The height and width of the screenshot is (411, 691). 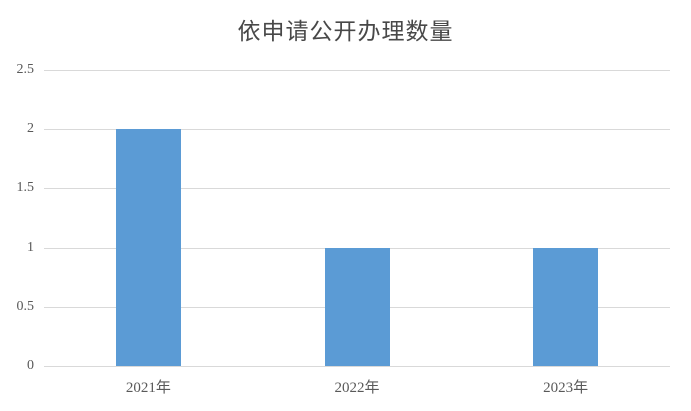 I want to click on x-axis-tick-label: 2023年, so click(x=566, y=388).